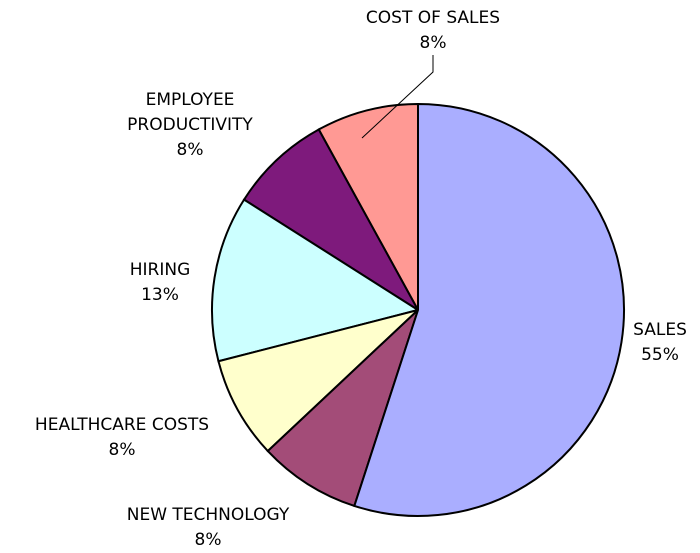  What do you see at coordinates (160, 295) in the screenshot?
I see `value-label: 13%` at bounding box center [160, 295].